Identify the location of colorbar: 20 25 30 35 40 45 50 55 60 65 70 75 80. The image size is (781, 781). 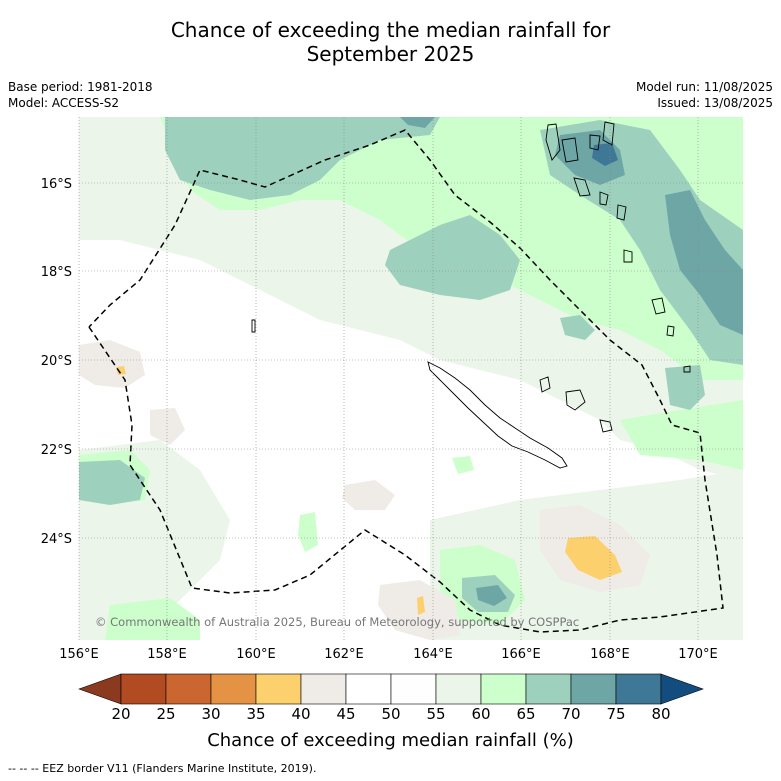
(391, 698).